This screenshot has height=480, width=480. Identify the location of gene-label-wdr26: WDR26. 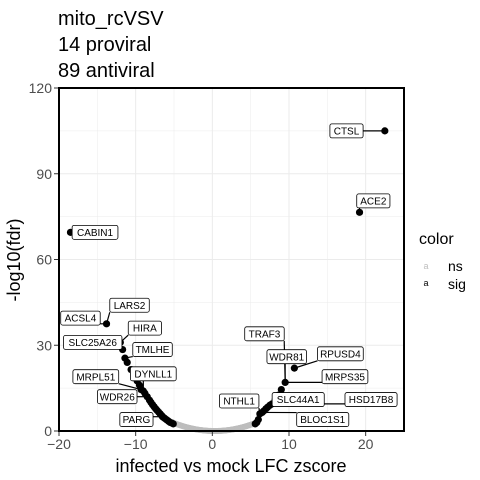
(117, 397).